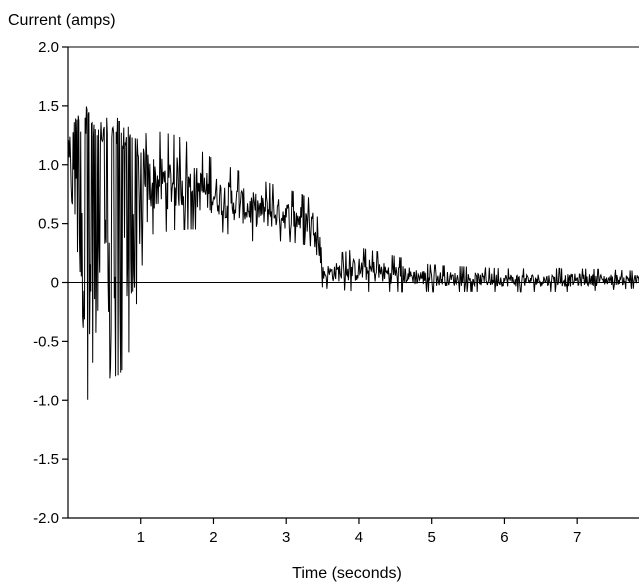 The height and width of the screenshot is (585, 639). Describe the element at coordinates (46, 341) in the screenshot. I see `y-tick-label: -0.5` at that location.